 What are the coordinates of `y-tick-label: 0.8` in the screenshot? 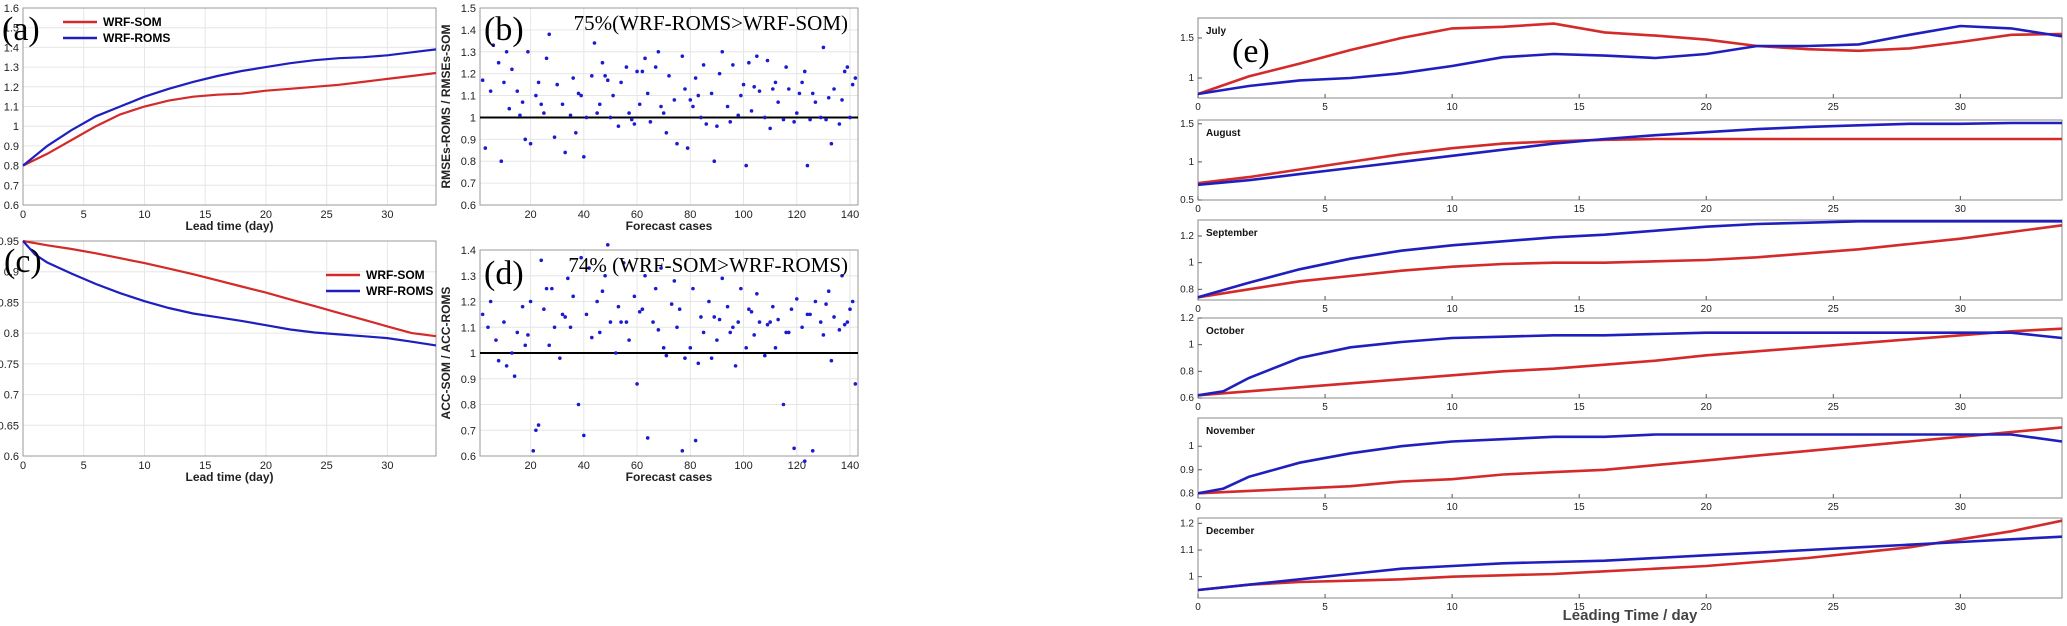 It's located at (468, 406).